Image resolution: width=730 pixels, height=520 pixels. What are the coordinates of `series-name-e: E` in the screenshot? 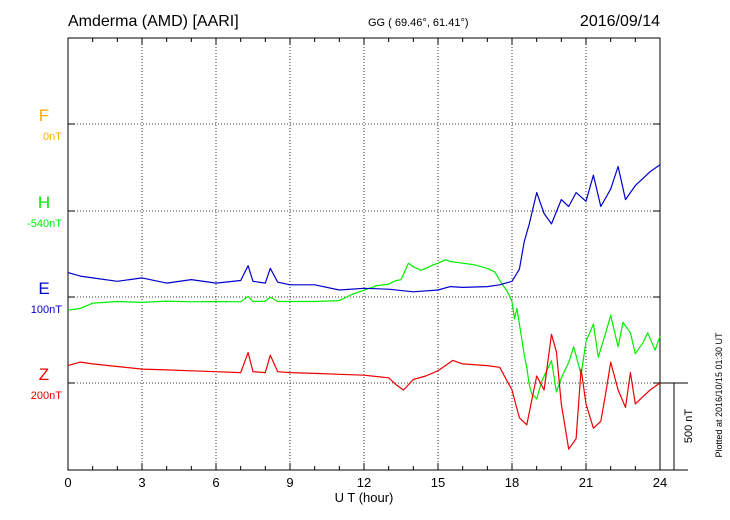 It's located at (43, 288).